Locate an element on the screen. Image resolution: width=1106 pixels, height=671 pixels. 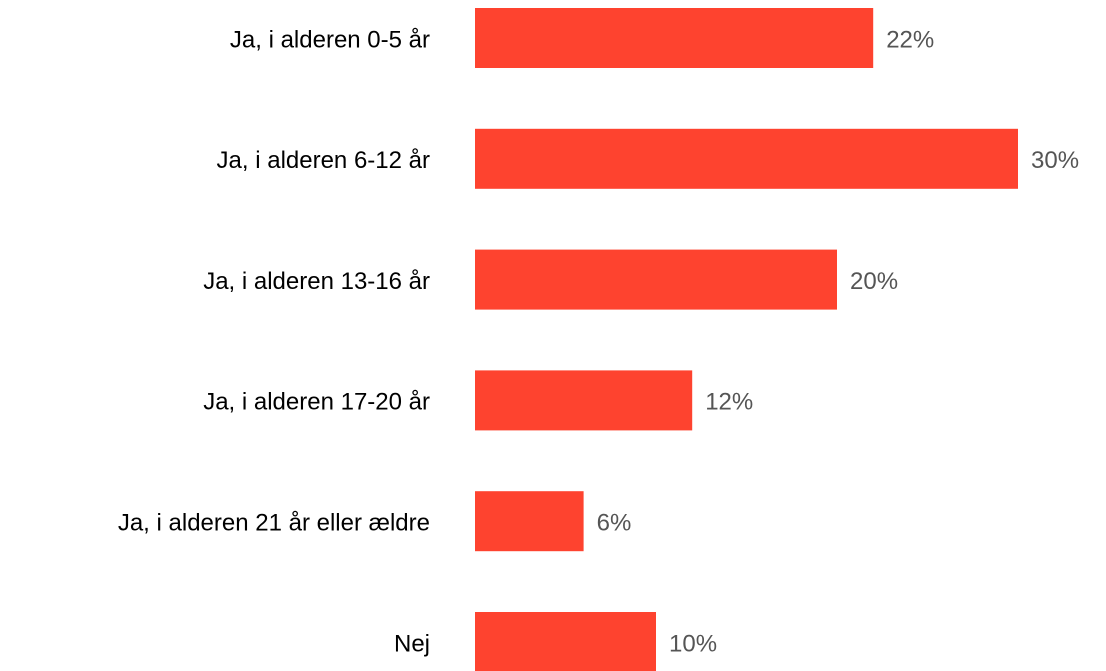
category-label: Ja, i alderen 17-20 år is located at coordinates (316, 402).